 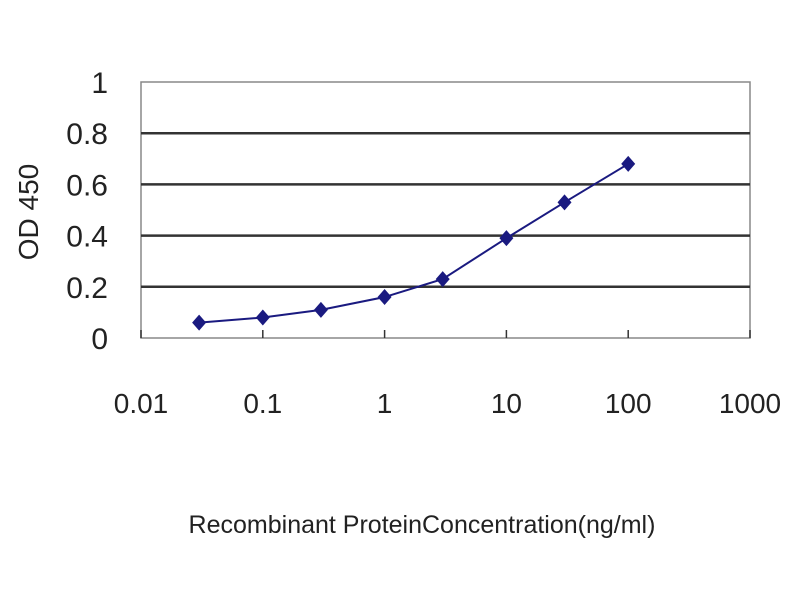 What do you see at coordinates (506, 403) in the screenshot?
I see `x-tick-label: 10` at bounding box center [506, 403].